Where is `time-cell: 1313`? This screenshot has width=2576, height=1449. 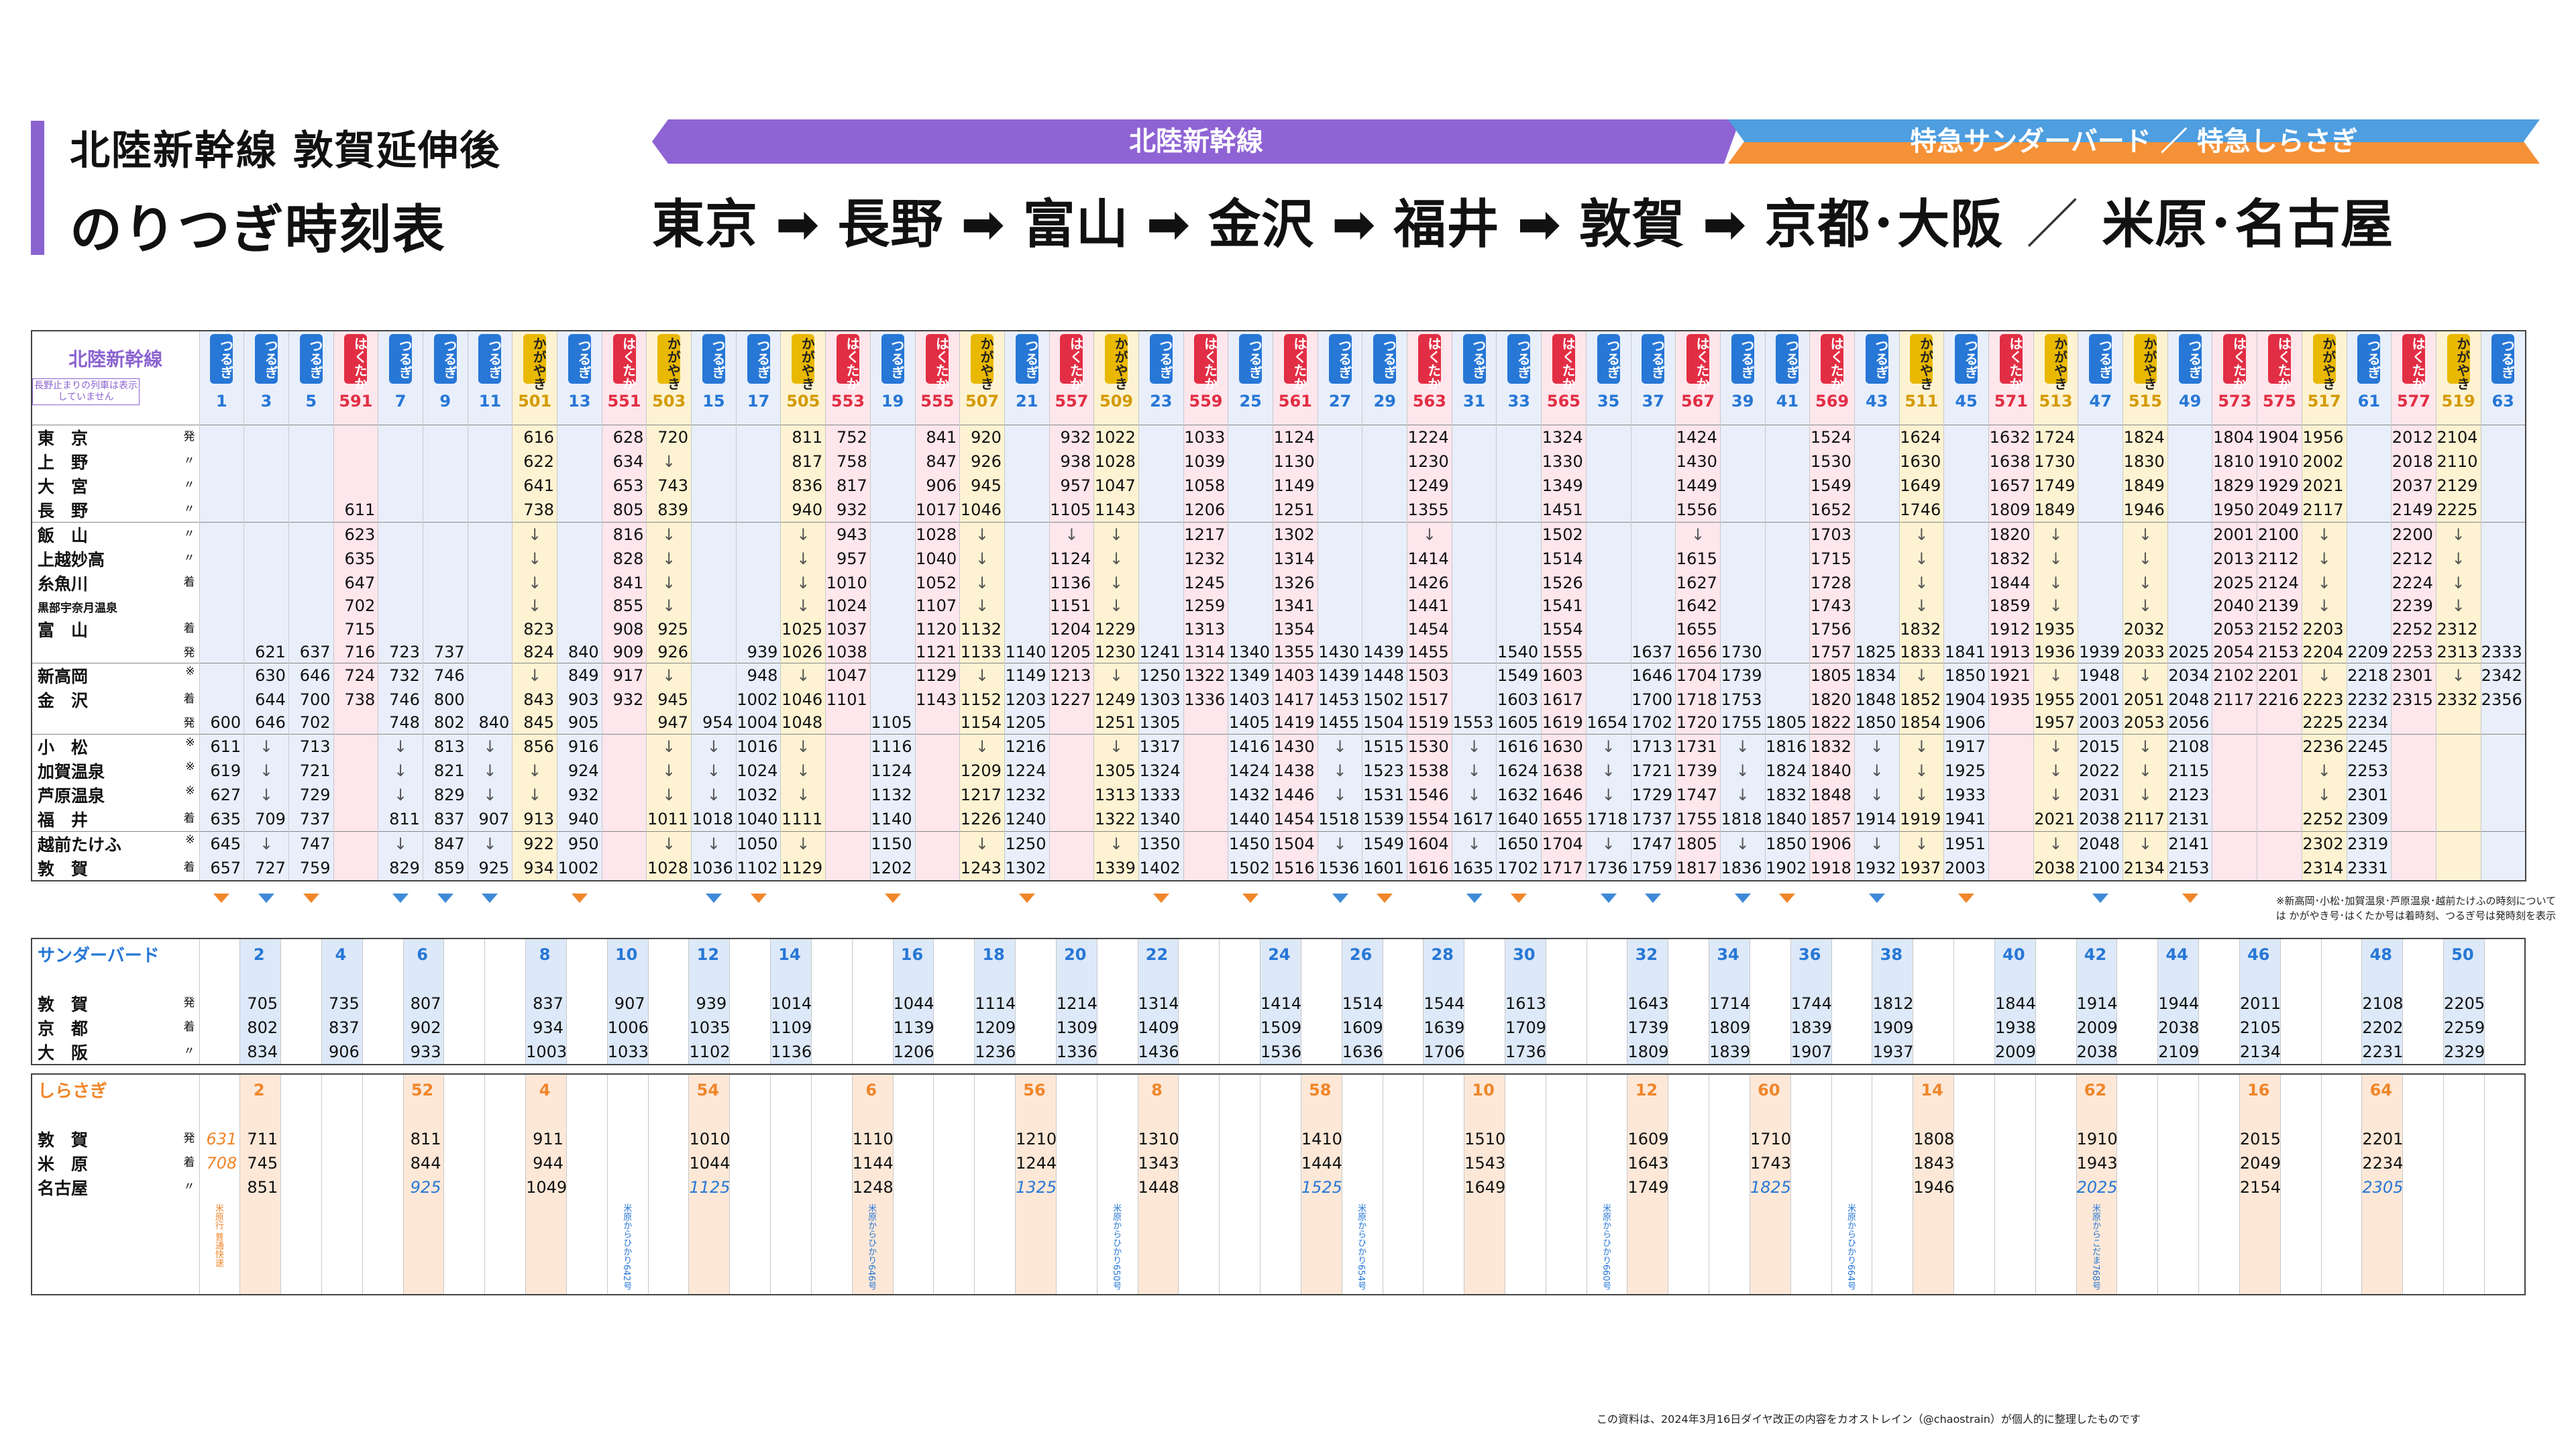
time-cell: 1313 is located at coordinates (1116, 794).